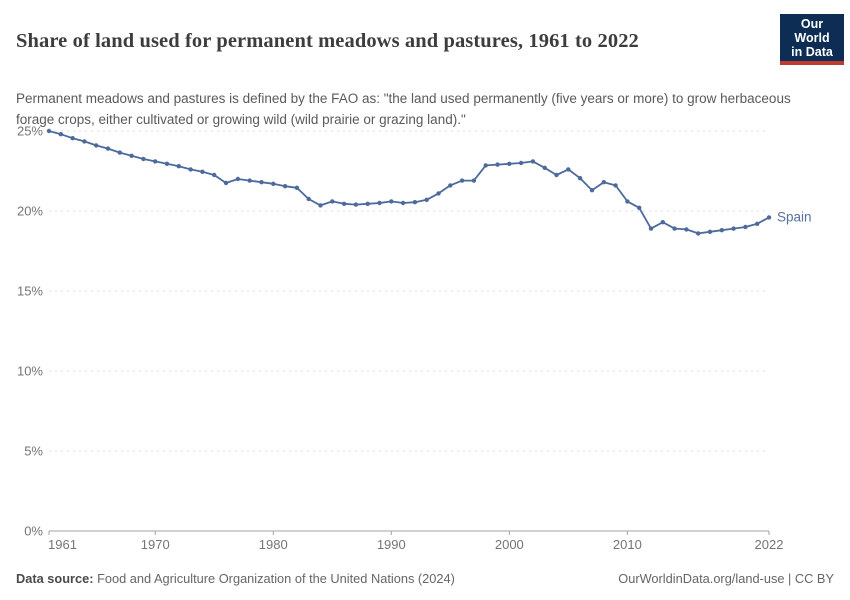 This screenshot has width=850, height=600. Describe the element at coordinates (62, 544) in the screenshot. I see `x-axis-label-1961: 1961` at that location.